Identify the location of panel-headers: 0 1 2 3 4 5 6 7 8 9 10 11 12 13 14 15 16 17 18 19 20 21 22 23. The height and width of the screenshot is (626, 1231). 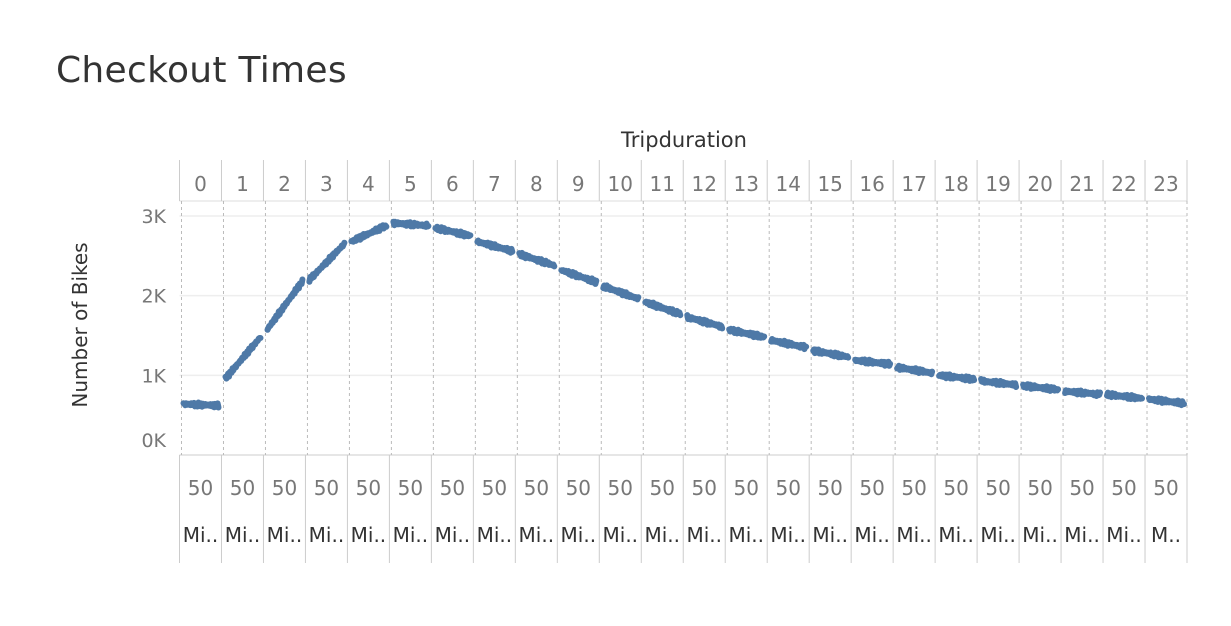
(686, 184).